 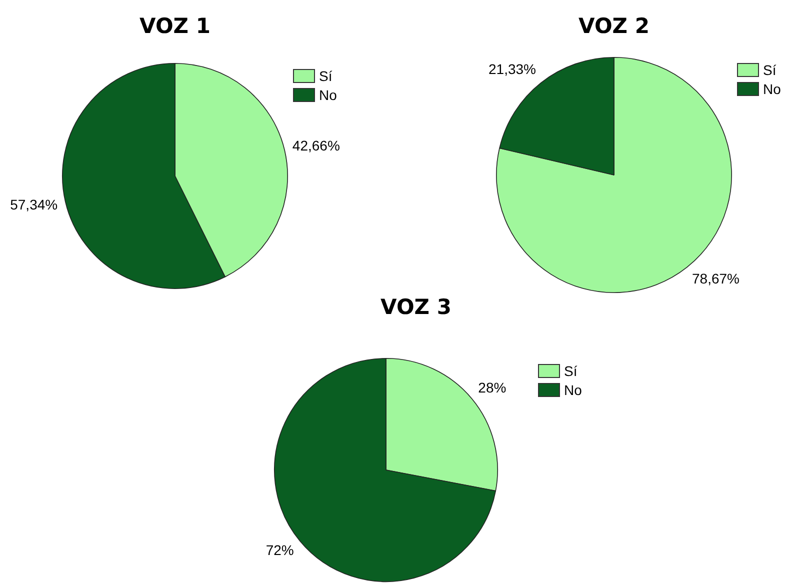 I want to click on chart-title: VOZ 3, so click(x=416, y=307).